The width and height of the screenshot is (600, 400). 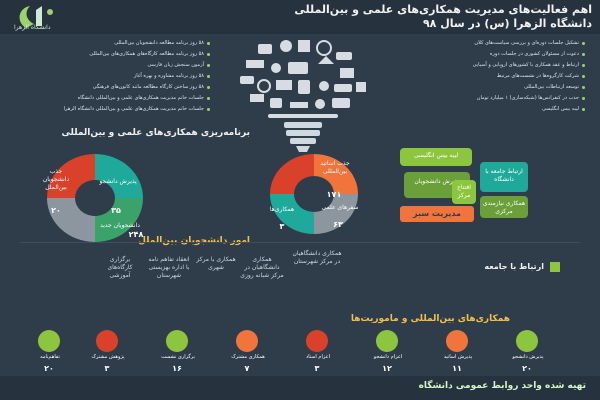 What do you see at coordinates (487, 109) in the screenshot?
I see `list-item: لیبه بیس انگلیسی` at bounding box center [487, 109].